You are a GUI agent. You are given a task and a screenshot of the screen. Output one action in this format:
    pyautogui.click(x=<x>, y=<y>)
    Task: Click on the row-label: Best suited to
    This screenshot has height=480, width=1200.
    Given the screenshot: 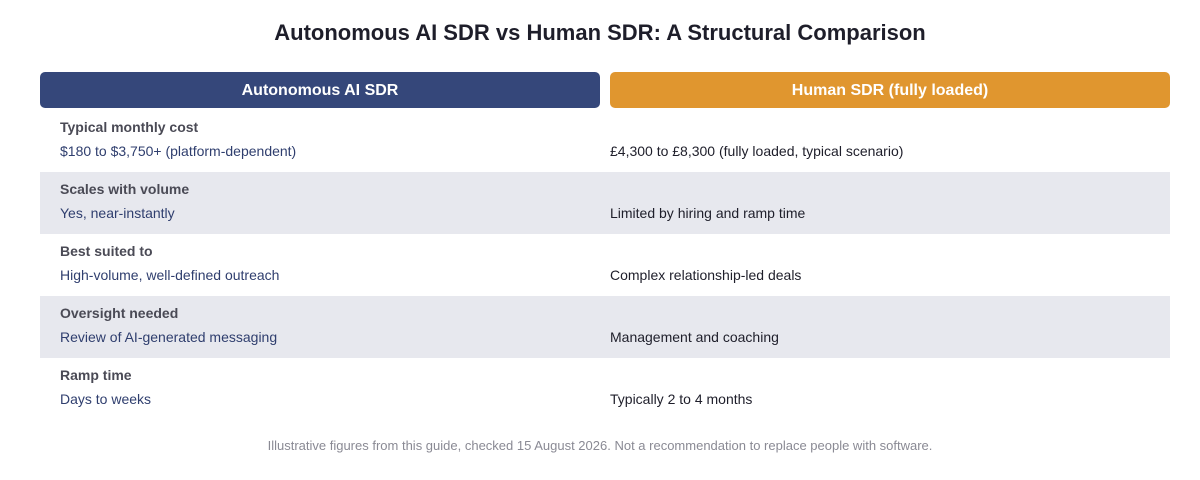 What is the action you would take?
    pyautogui.click(x=106, y=251)
    